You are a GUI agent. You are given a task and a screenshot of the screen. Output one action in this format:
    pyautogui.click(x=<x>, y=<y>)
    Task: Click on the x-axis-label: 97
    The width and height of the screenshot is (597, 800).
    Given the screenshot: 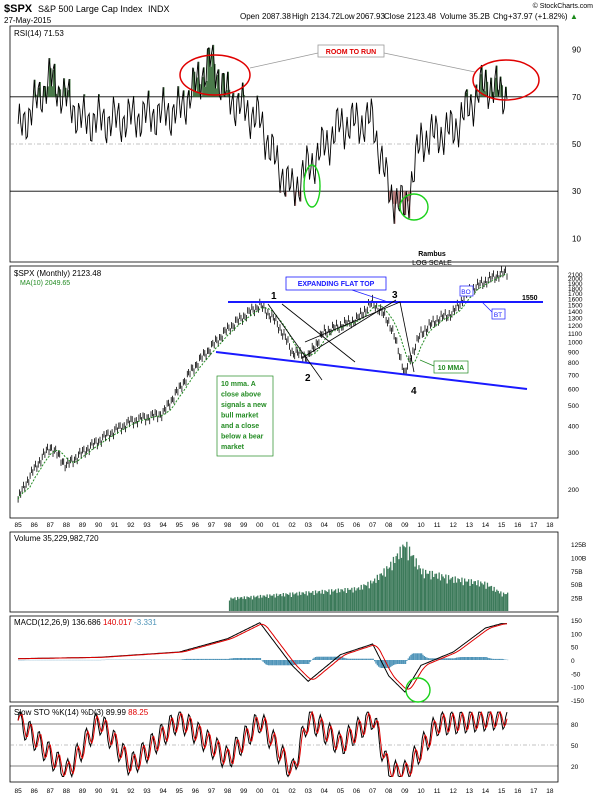 What is the action you would take?
    pyautogui.click(x=212, y=525)
    